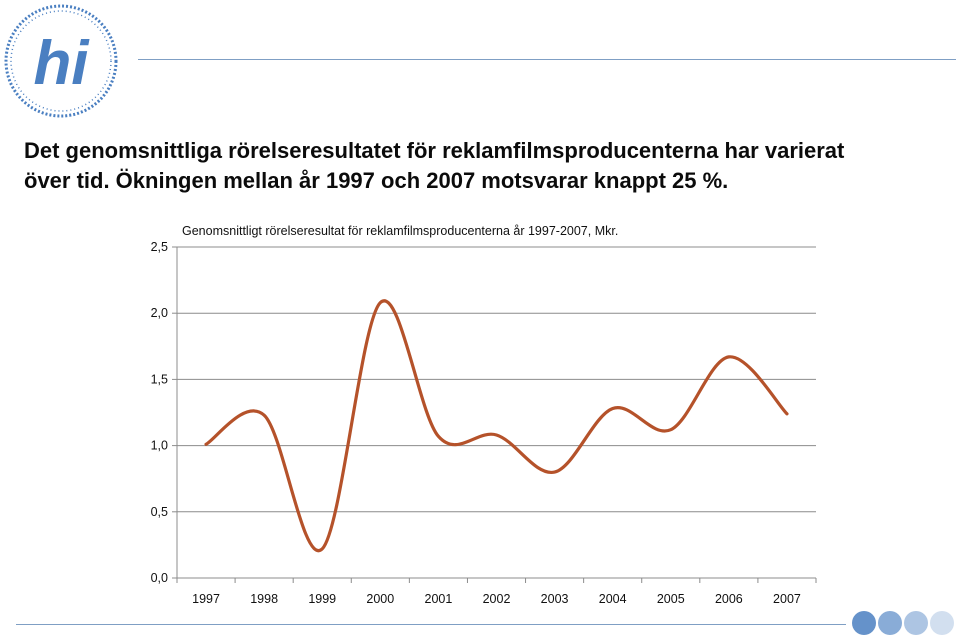 Image resolution: width=960 pixels, height=642 pixels. Describe the element at coordinates (159, 412) in the screenshot. I see `y-tick-labels: 0,0 0,5 1,0 1,5 2,0 2,5` at that location.